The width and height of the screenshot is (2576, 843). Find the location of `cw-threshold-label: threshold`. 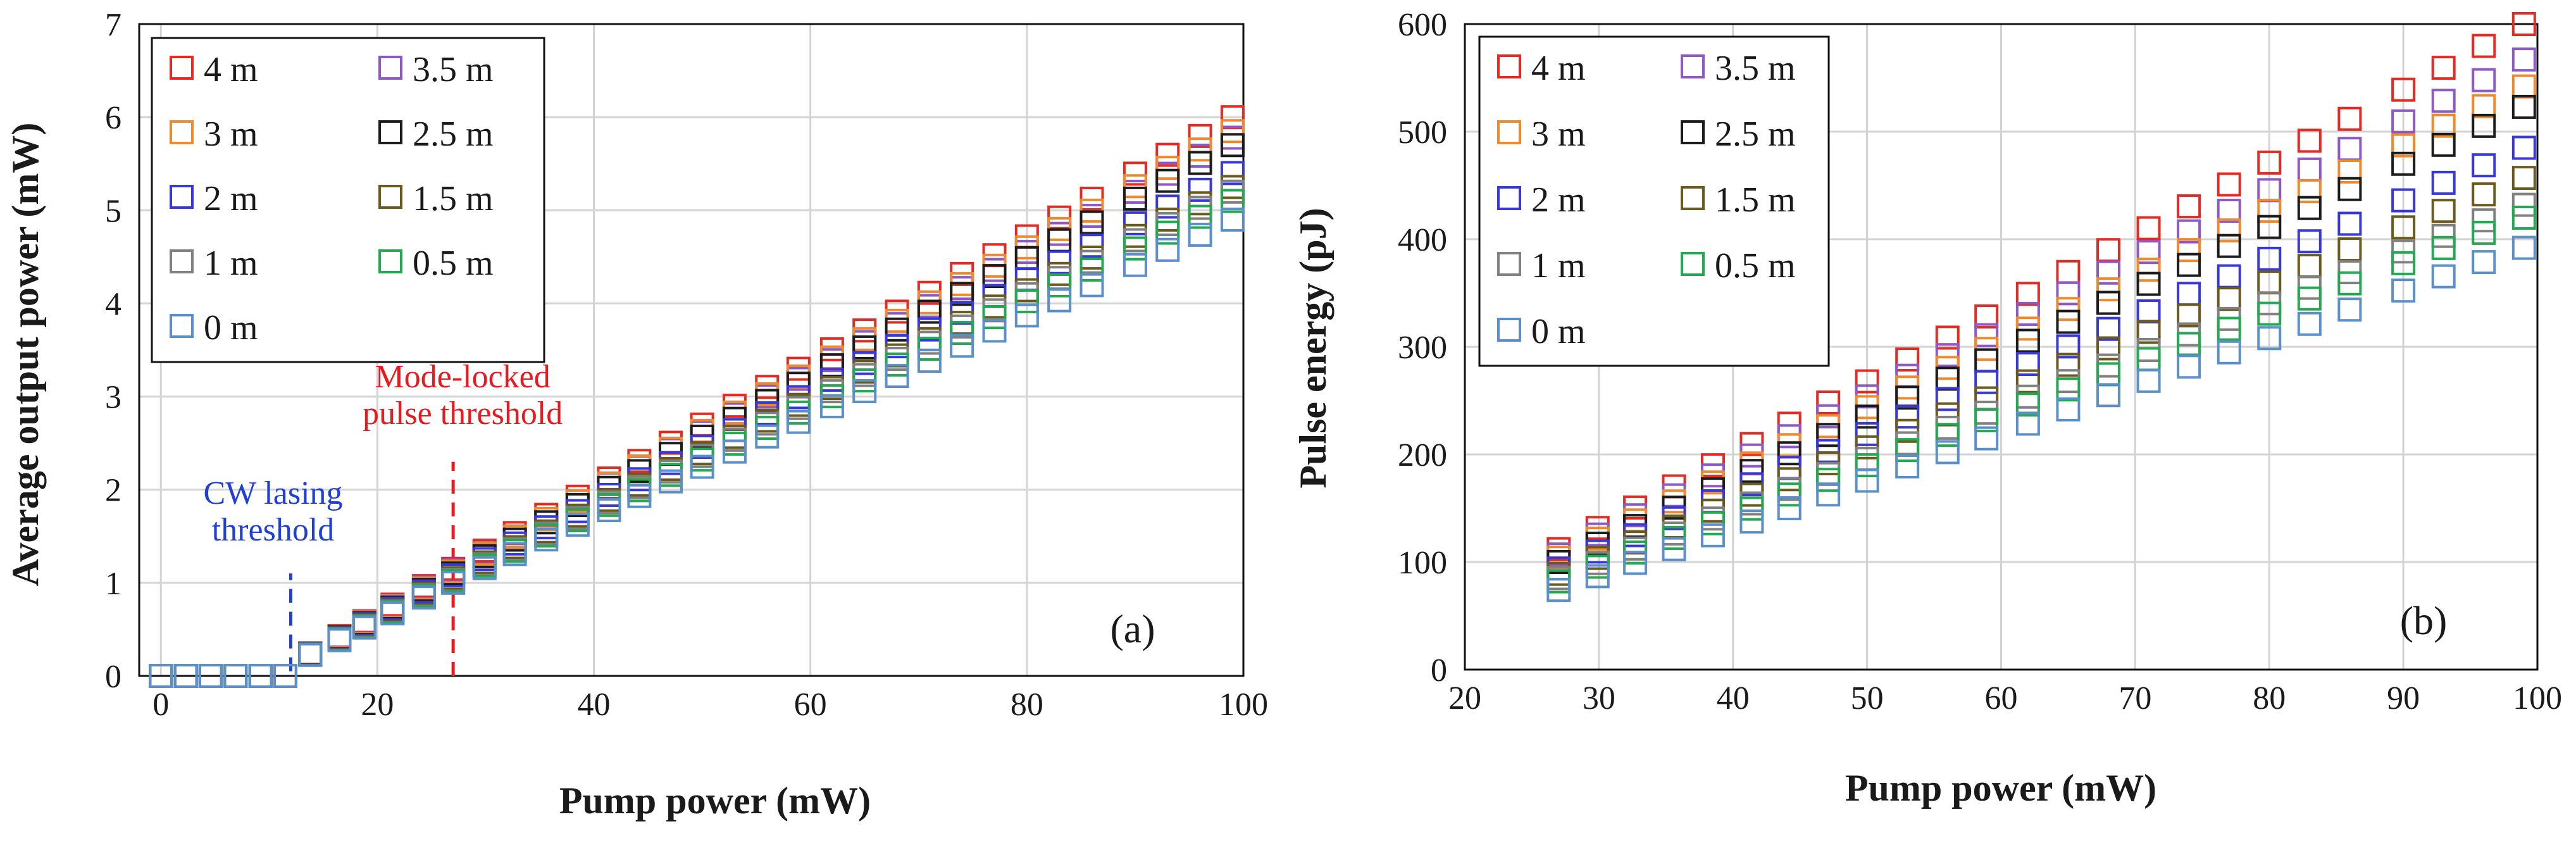

cw-threshold-label: threshold is located at coordinates (273, 530).